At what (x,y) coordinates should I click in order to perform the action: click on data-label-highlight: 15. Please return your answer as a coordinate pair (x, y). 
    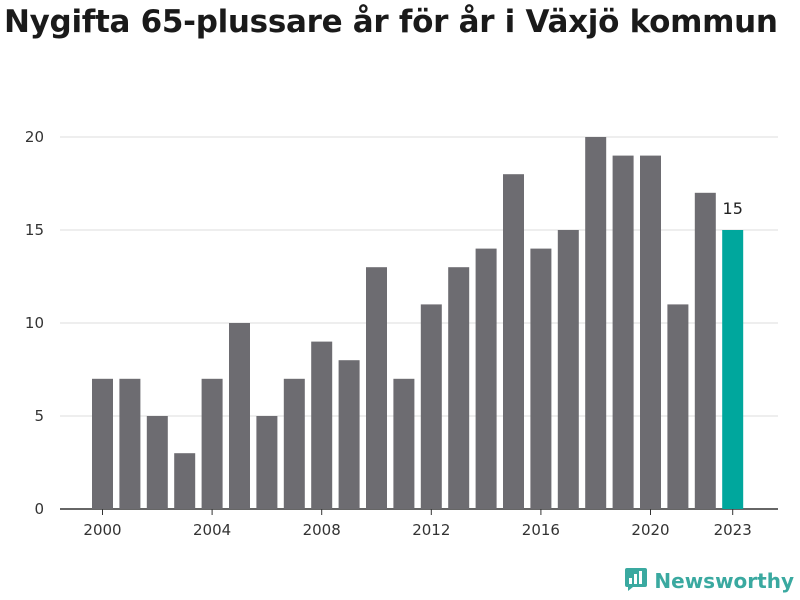
    Looking at the image, I should click on (733, 208).